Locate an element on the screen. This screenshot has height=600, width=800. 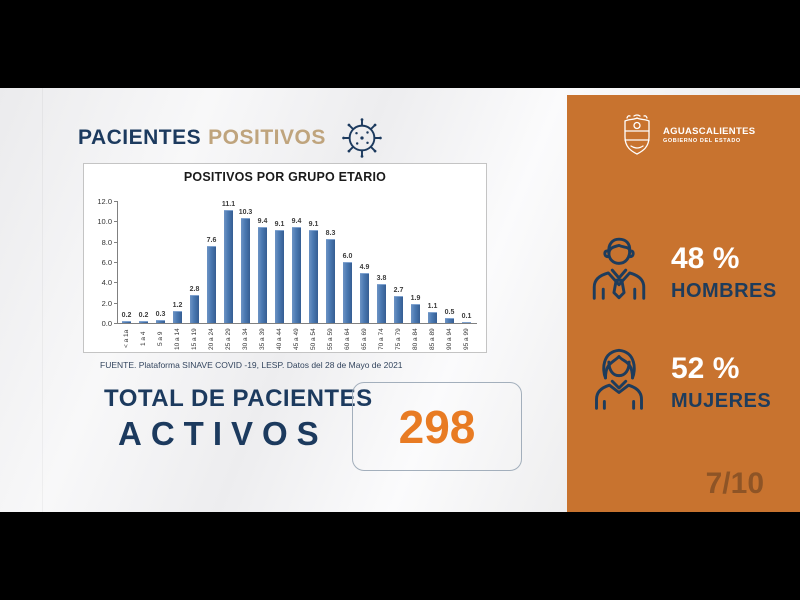
bar-column: 3.8 is located at coordinates (381, 262).